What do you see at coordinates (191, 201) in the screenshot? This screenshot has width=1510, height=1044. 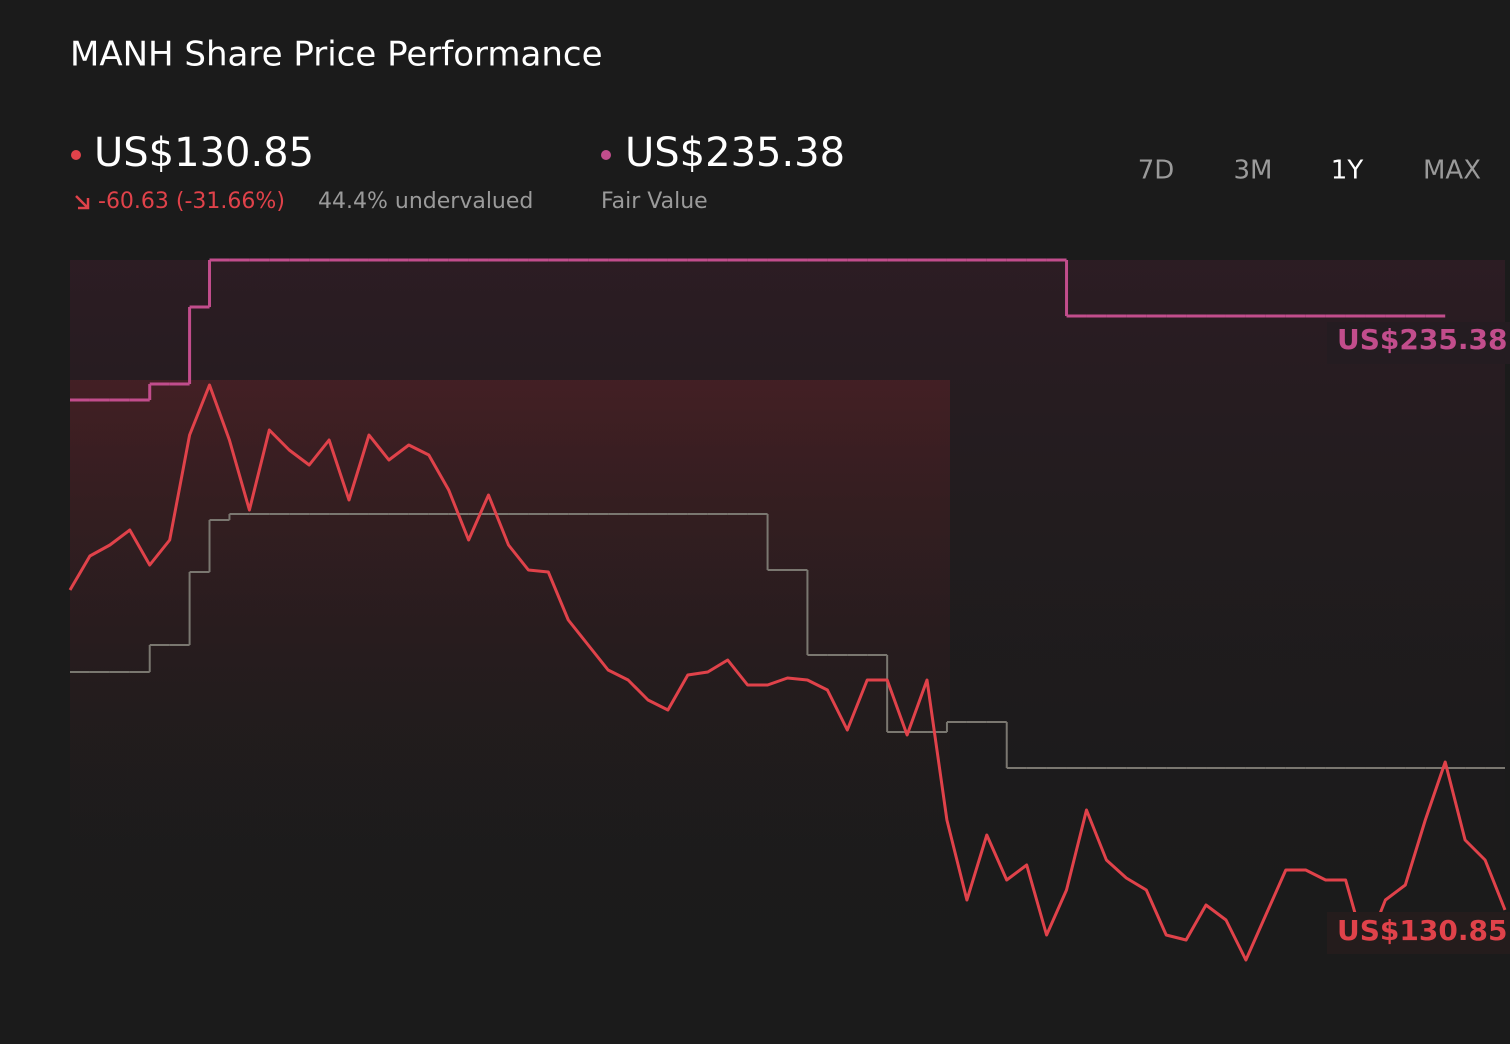 I see `price-change: -60.63 (-31.66%)` at bounding box center [191, 201].